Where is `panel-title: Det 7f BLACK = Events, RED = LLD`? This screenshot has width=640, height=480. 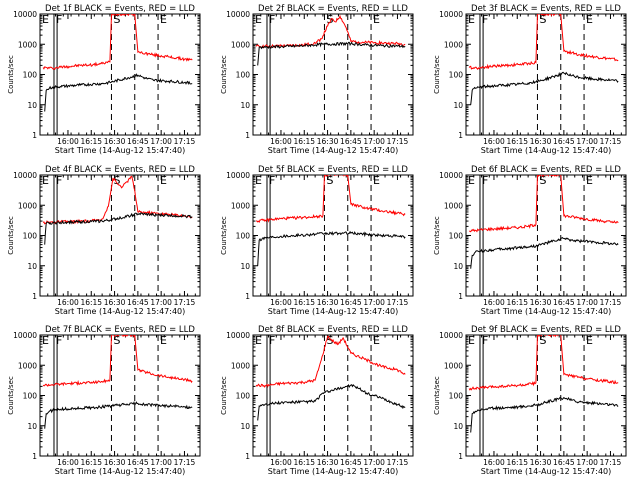 panel-title: Det 7f BLACK = Events, RED = LLD is located at coordinates (120, 330).